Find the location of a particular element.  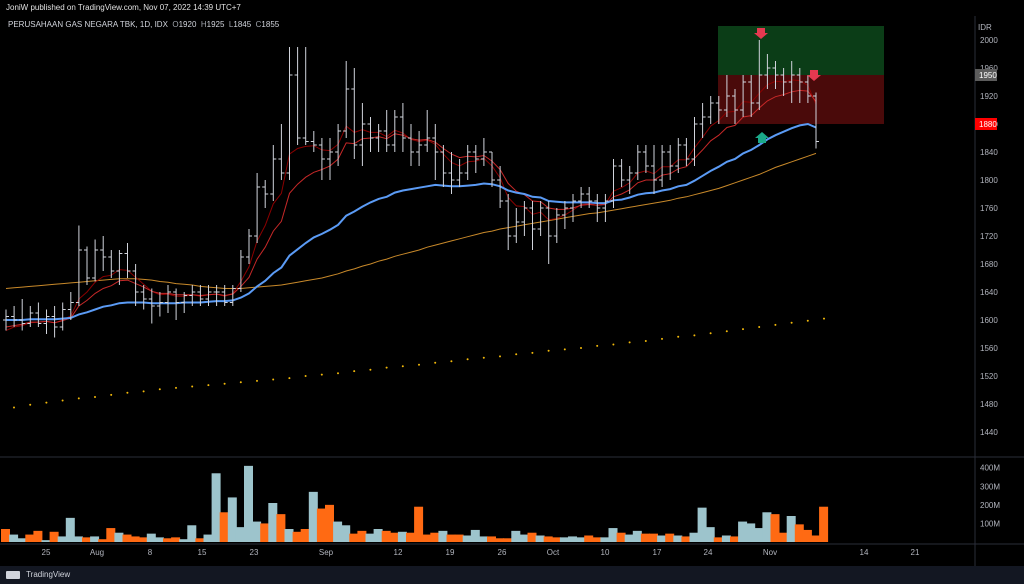

price-axis-label: 1840 is located at coordinates (989, 152).